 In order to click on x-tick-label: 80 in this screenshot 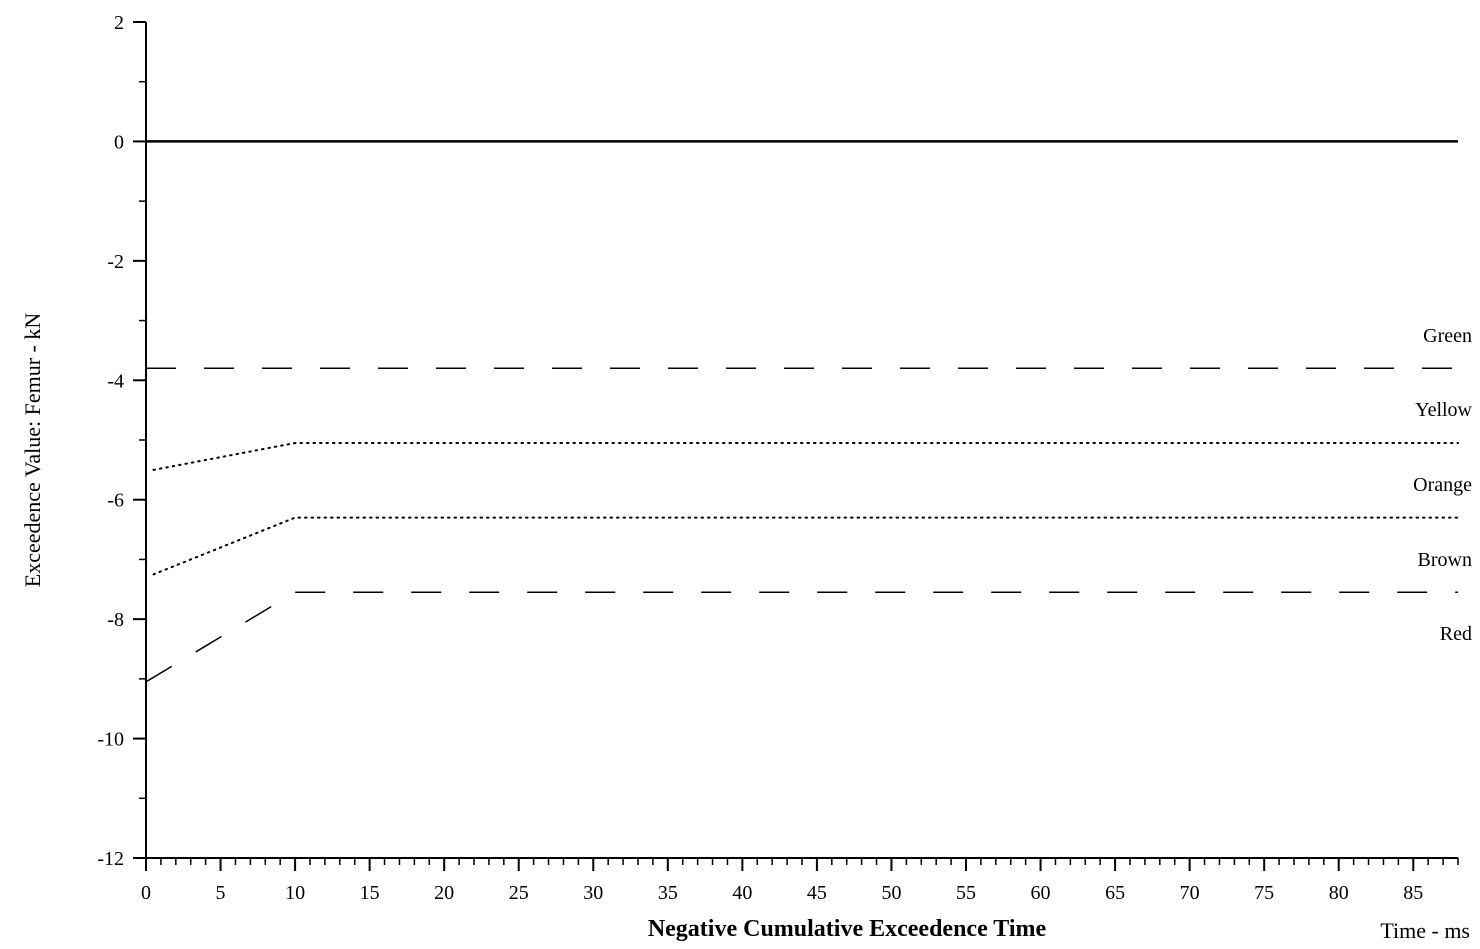, I will do `click(1339, 893)`.